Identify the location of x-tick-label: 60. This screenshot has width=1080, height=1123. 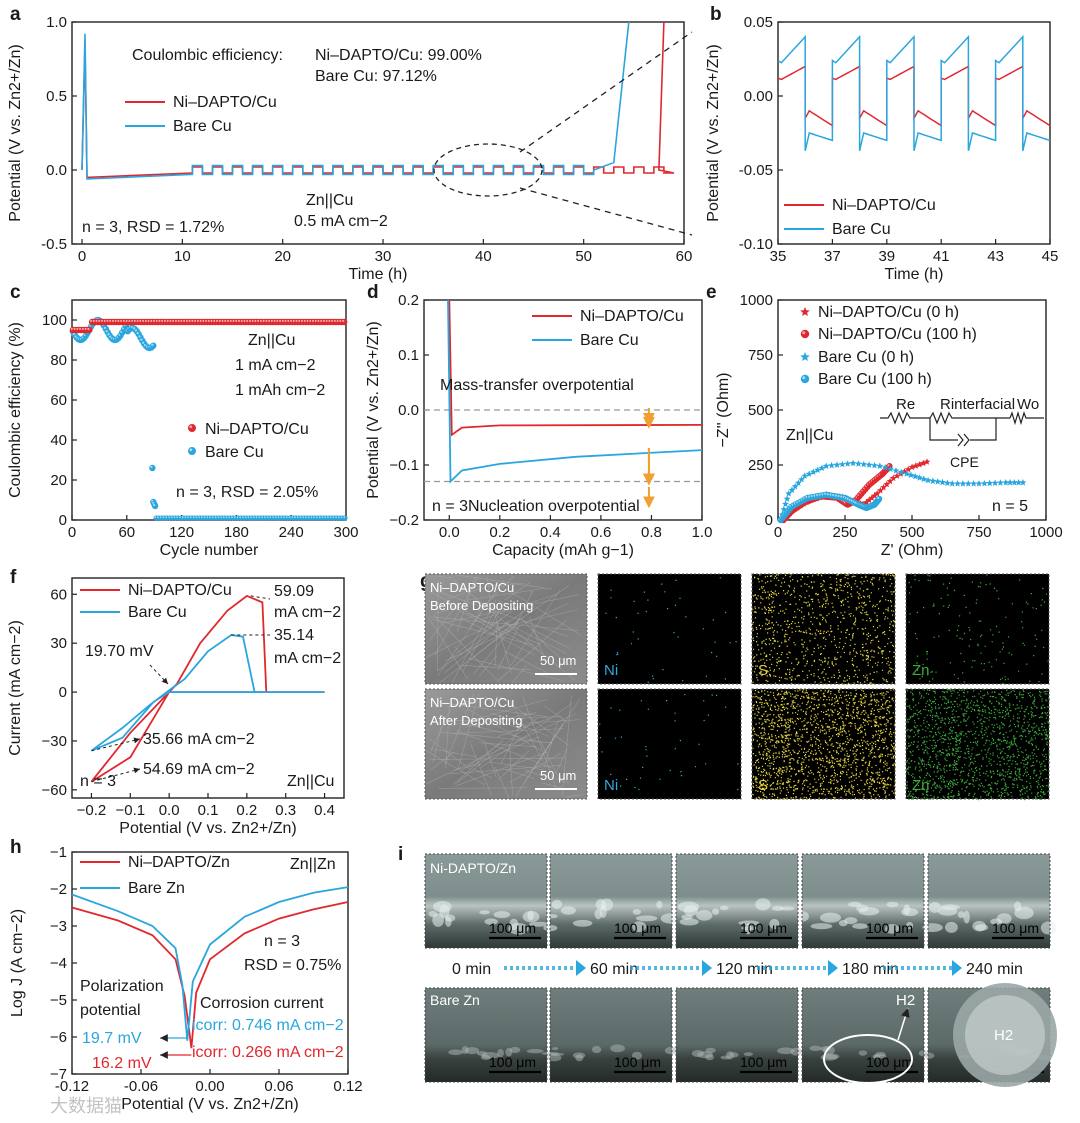
(684, 256).